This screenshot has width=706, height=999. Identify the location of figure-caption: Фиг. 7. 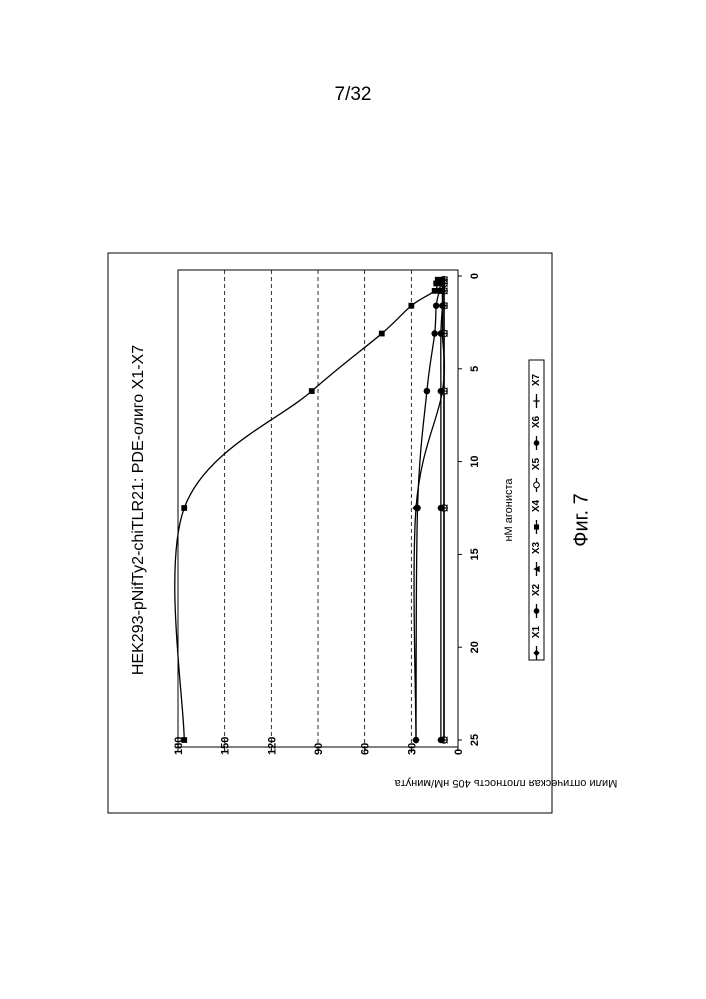
(582, 519).